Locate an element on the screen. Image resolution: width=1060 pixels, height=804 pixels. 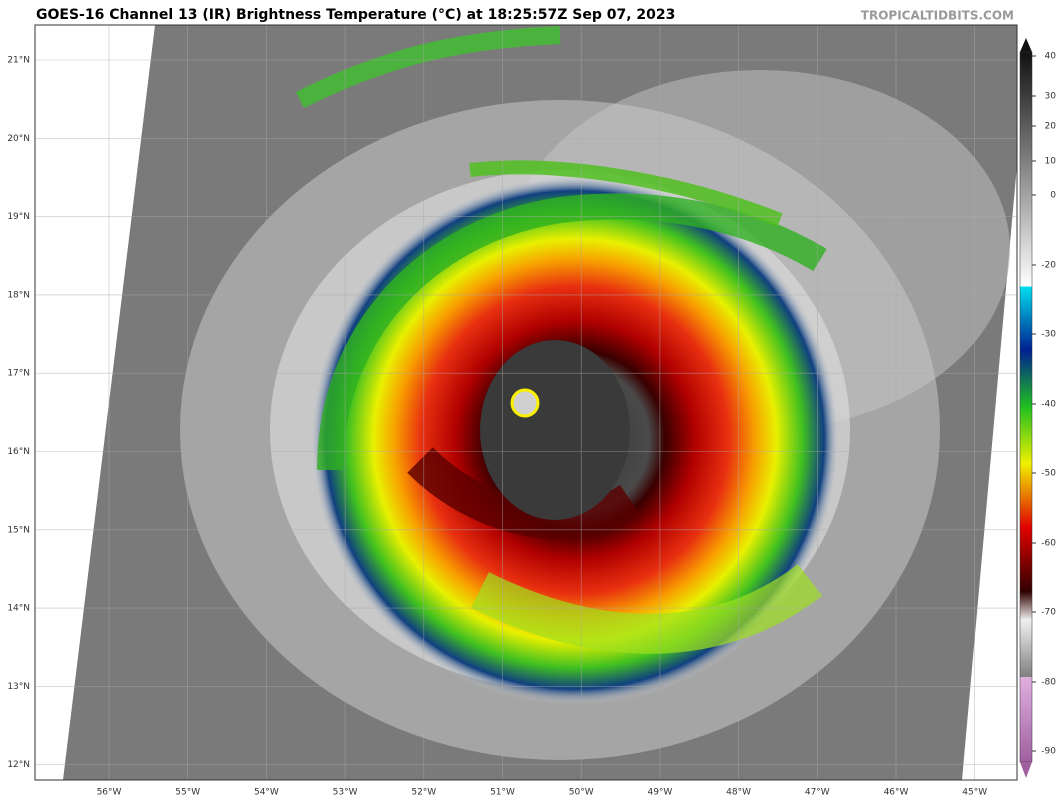
lon-label: 50°W is located at coordinates (581, 793).